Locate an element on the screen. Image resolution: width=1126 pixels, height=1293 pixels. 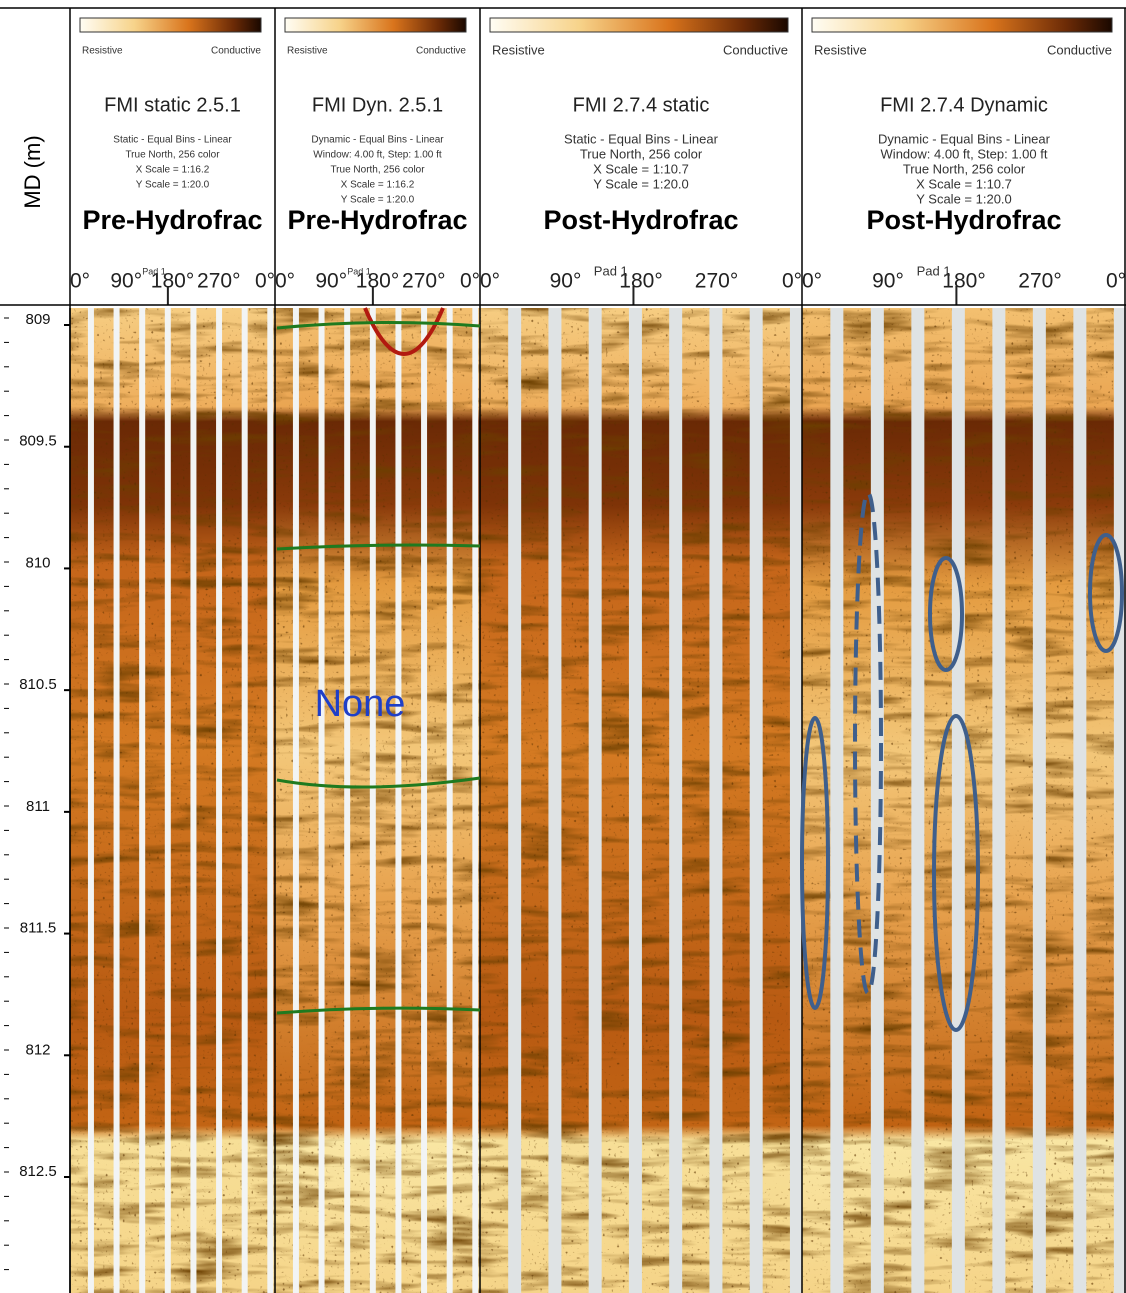
depth-tick-label: 812 is located at coordinates (37, 1049).